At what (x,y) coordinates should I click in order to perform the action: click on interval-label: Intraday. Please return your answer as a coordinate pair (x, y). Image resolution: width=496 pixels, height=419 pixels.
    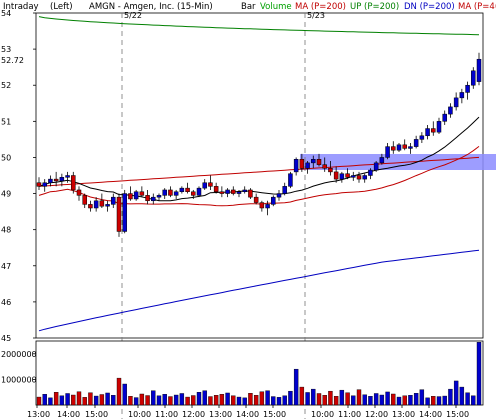
    Looking at the image, I should click on (21, 7).